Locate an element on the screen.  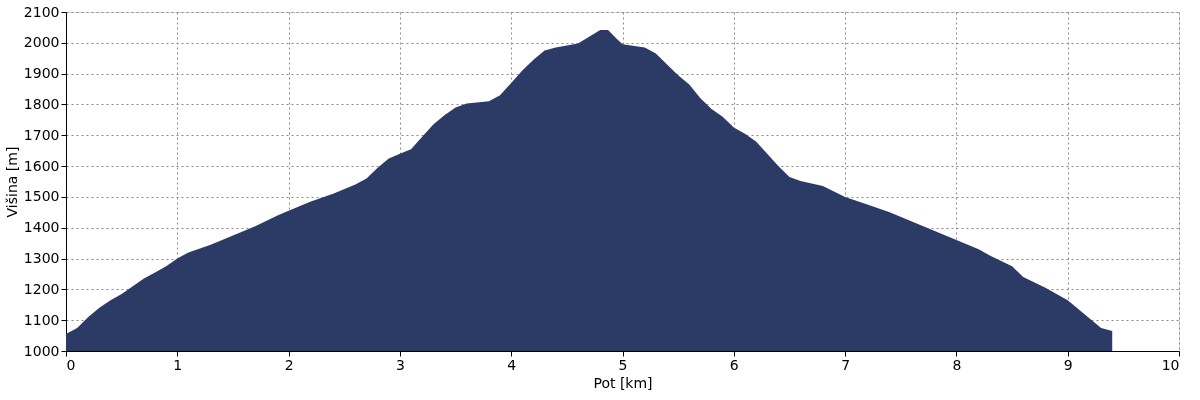
y-tick-label: 1800 is located at coordinates (41, 103).